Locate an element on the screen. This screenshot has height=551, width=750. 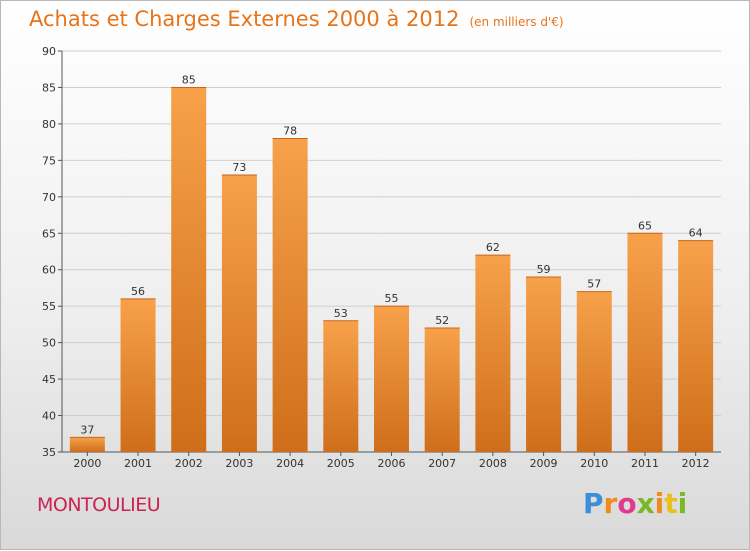
x-tick-label: 2007 is located at coordinates (442, 463).